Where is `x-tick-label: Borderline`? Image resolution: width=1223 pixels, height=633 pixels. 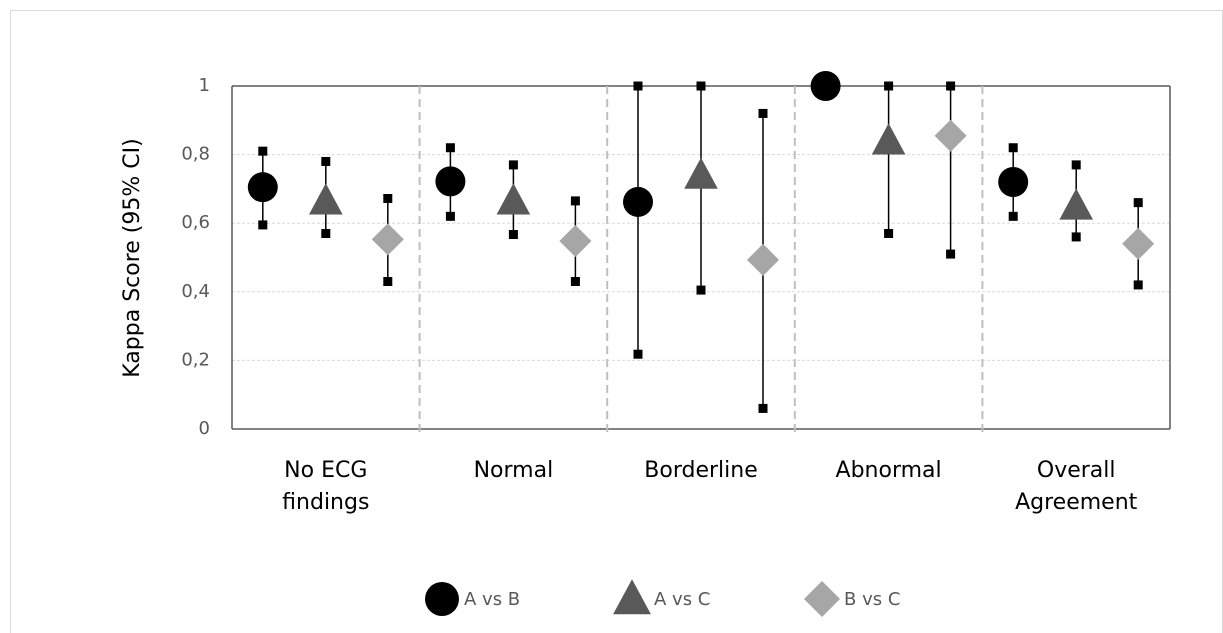 x-tick-label: Borderline is located at coordinates (701, 470).